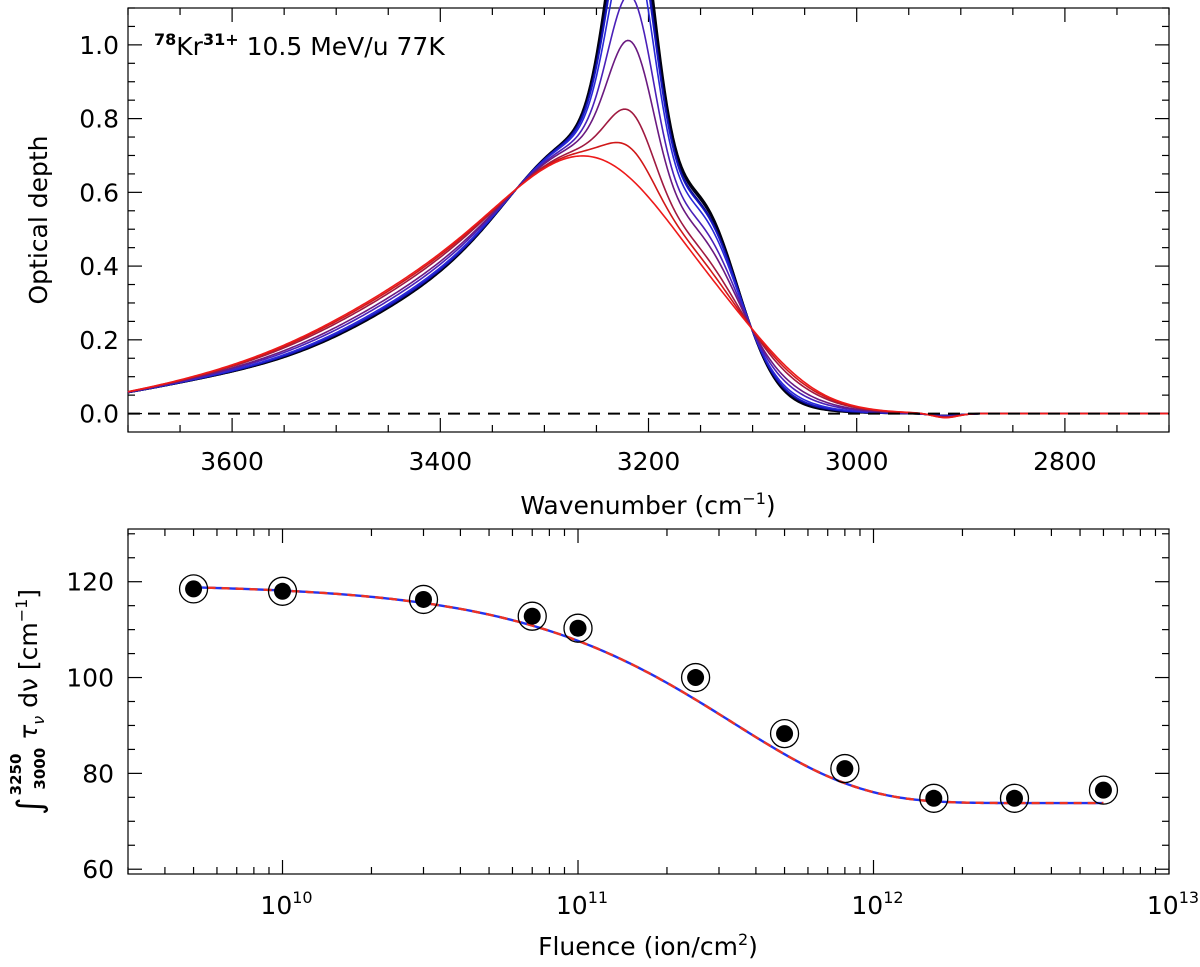 The image size is (1200, 967). I want to click on ion-beam-annotation: 78Kr31+ 10.5 MeV/u 77K, so click(299, 45).